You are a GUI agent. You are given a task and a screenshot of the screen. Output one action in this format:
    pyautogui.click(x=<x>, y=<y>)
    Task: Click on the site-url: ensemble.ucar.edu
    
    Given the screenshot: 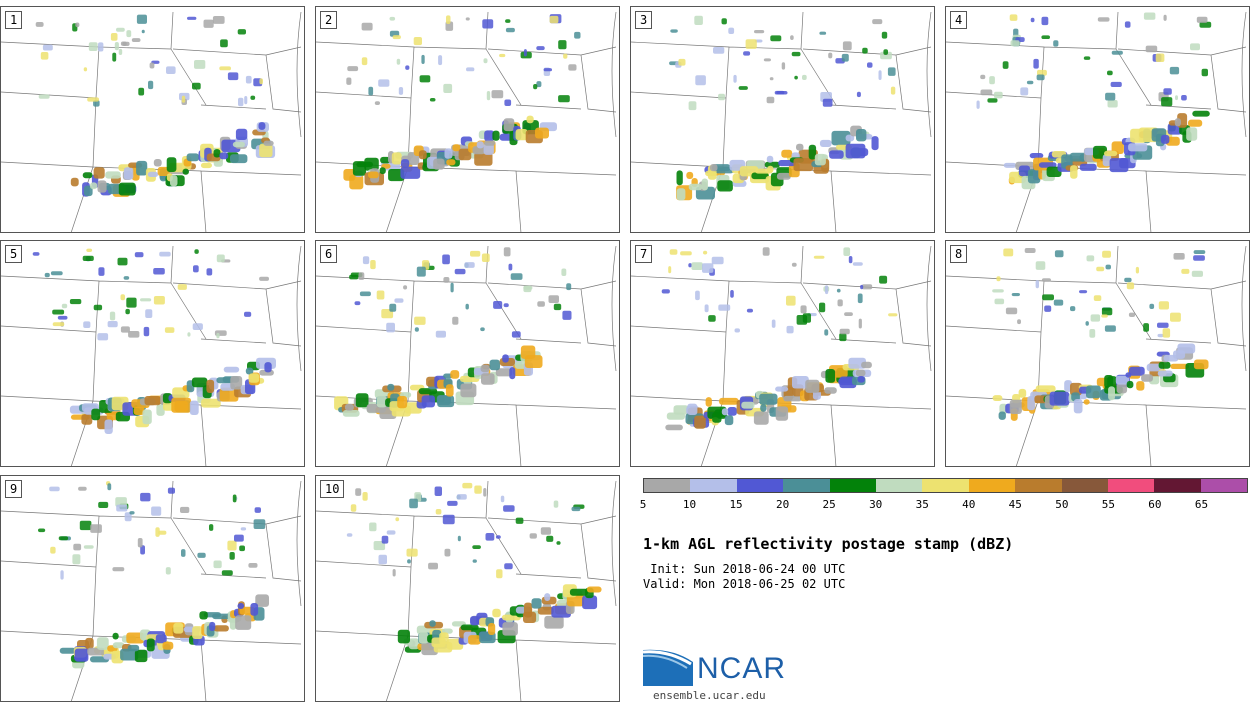 What is the action you would take?
    pyautogui.click(x=709, y=695)
    